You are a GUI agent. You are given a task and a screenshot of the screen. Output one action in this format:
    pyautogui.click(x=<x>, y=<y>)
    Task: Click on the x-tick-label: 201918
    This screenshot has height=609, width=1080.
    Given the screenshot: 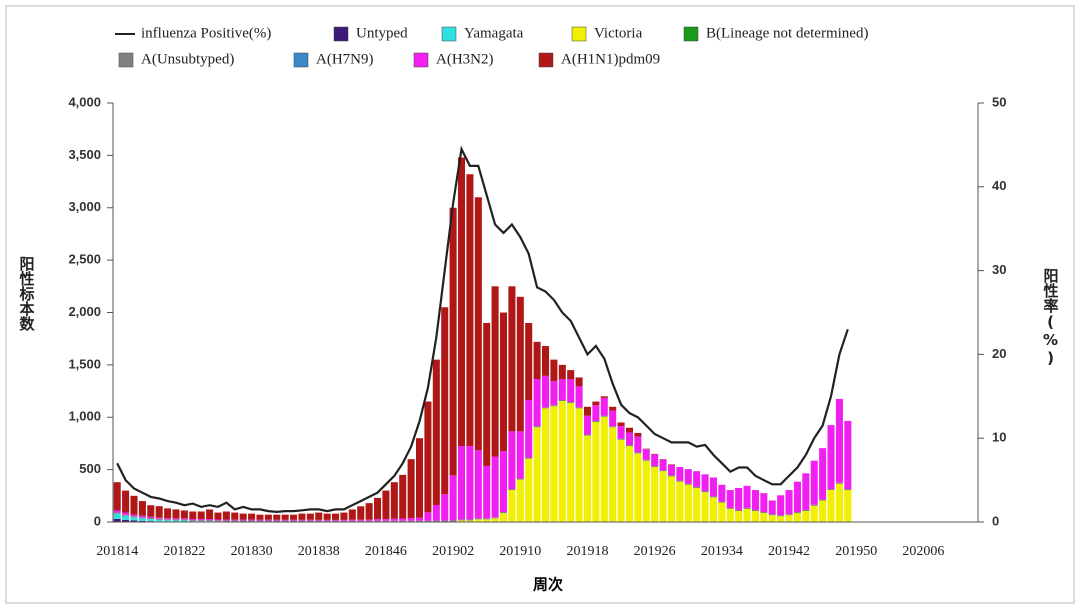 What is the action you would take?
    pyautogui.click(x=587, y=551)
    